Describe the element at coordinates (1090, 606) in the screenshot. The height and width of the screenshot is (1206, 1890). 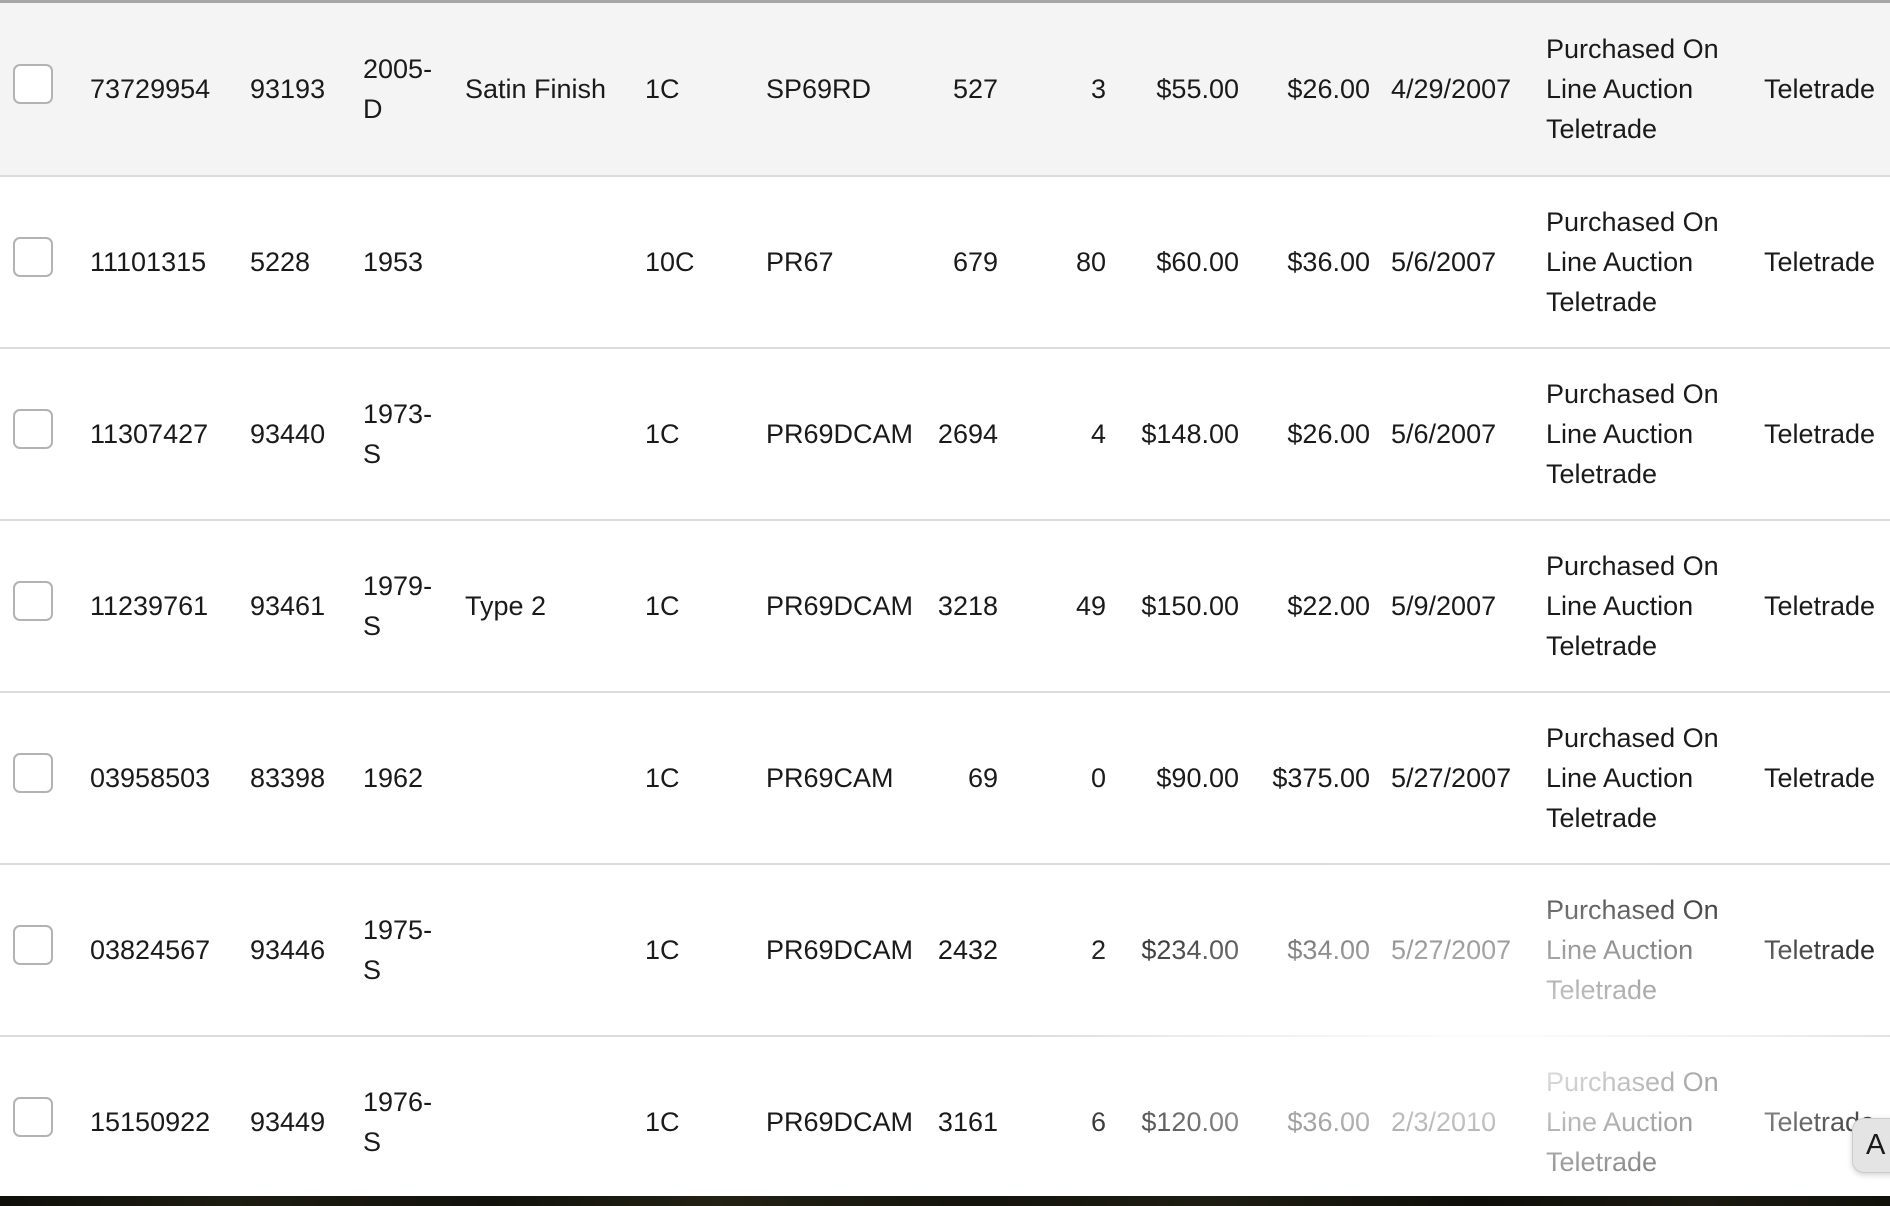
I see `cell-pop-higher: 49` at that location.